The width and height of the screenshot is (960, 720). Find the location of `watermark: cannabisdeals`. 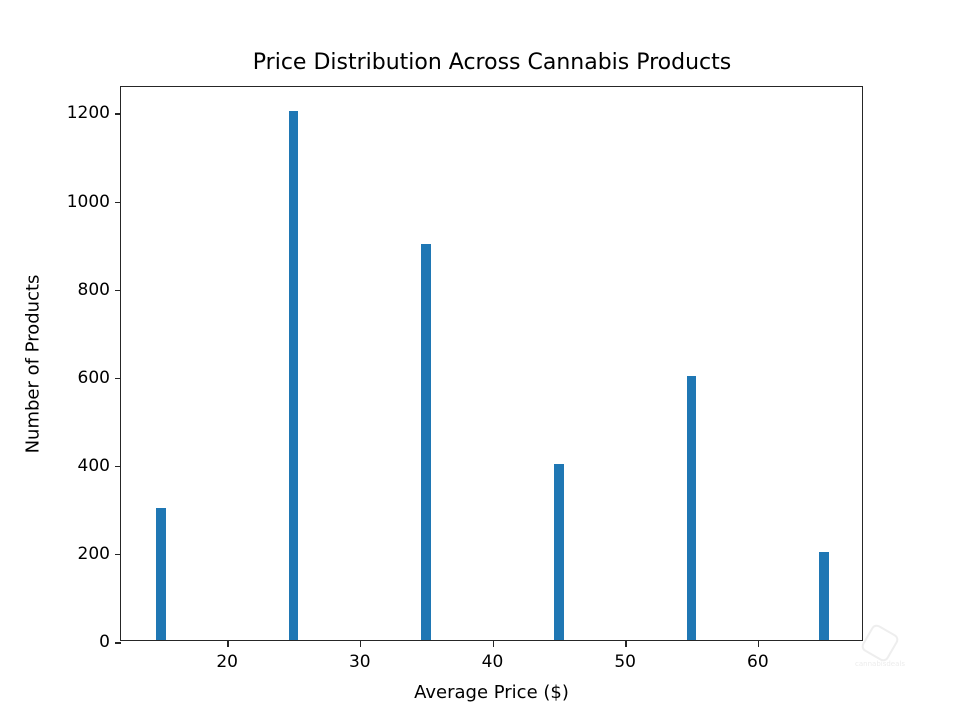

watermark: cannabisdeals is located at coordinates (880, 645).